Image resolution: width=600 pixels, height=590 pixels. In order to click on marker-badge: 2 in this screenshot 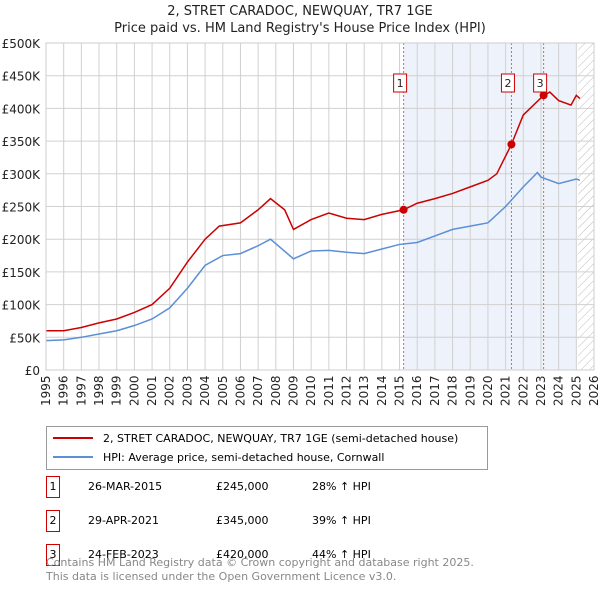, I will do `click(53, 521)`.